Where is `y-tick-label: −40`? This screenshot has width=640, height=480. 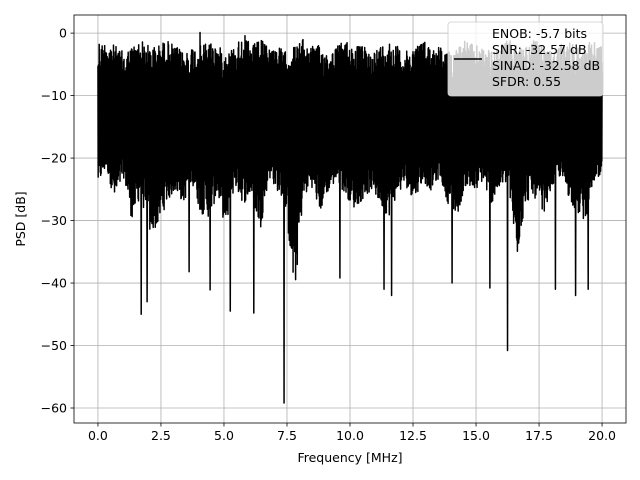 y-tick-label: −40 is located at coordinates (54, 283).